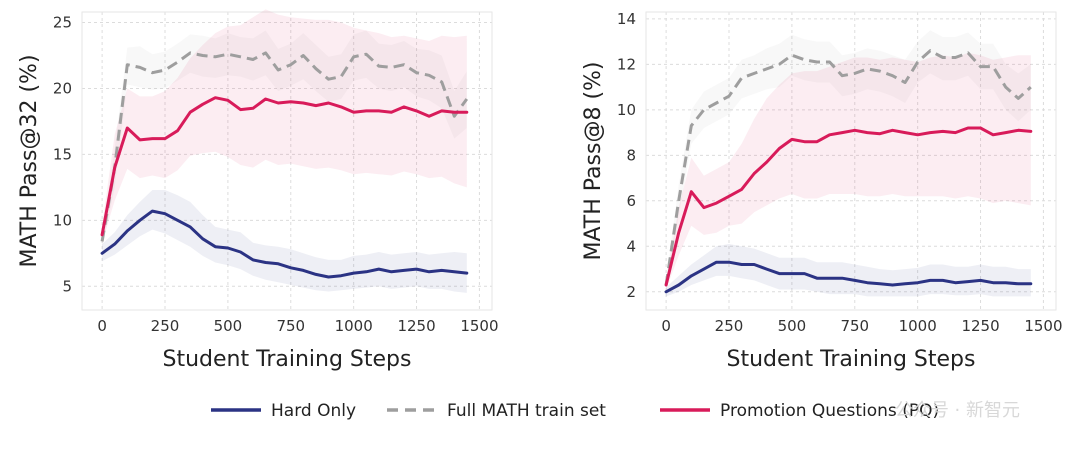 This screenshot has height=451, width=1080. Describe the element at coordinates (631, 292) in the screenshot. I see `y-tick-label: 2` at that location.